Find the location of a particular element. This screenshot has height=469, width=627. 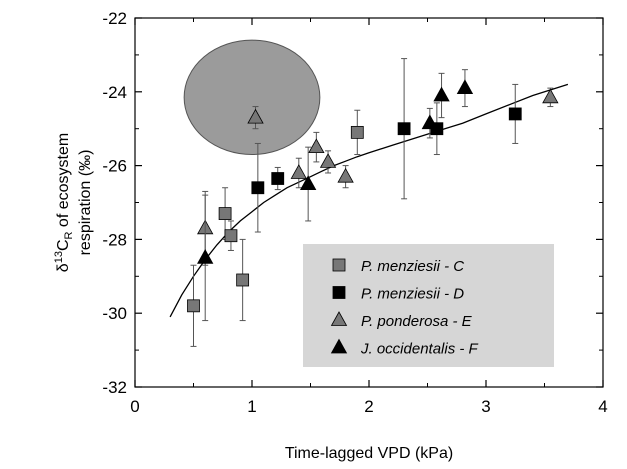

y-axis-title-line1: δ13CR of ecosystem is located at coordinates (64, 202).